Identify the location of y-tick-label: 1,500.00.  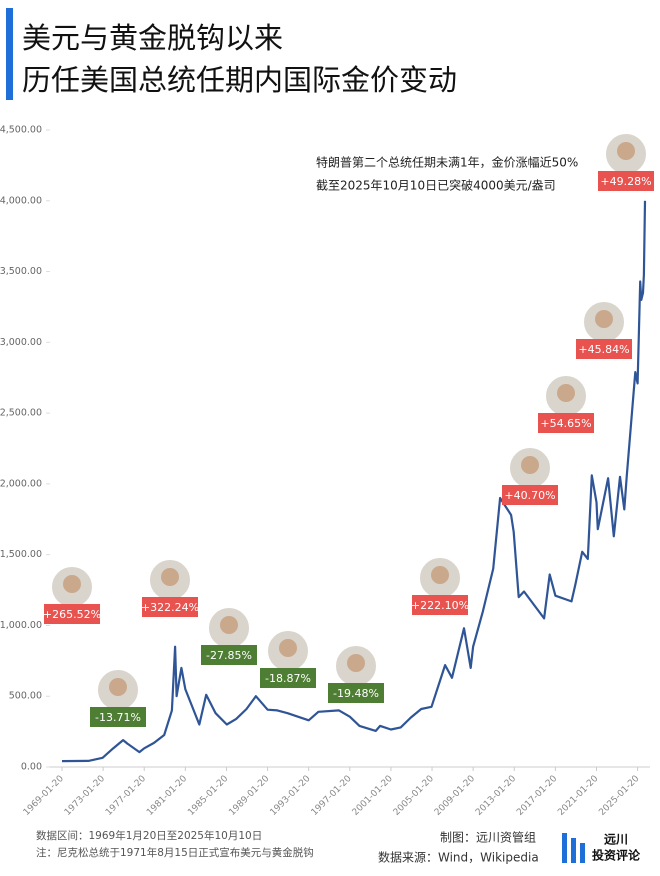
(21, 554).